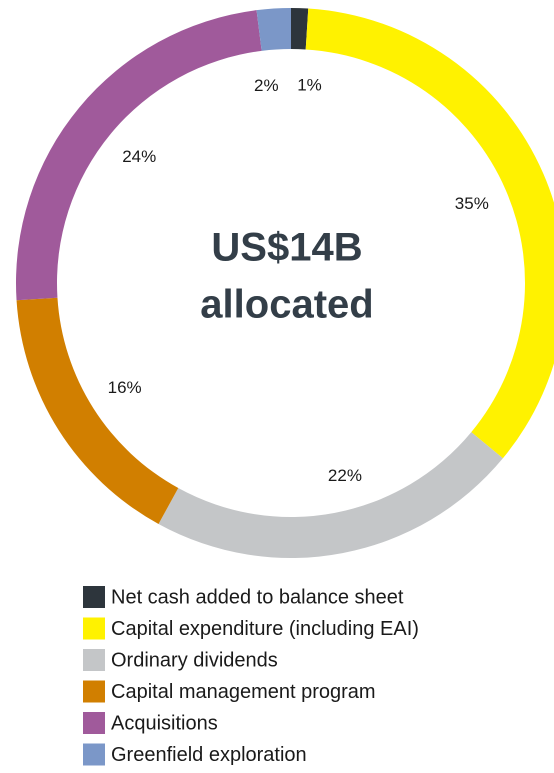 This screenshot has width=554, height=773. I want to click on slice-label: 22%, so click(345, 475).